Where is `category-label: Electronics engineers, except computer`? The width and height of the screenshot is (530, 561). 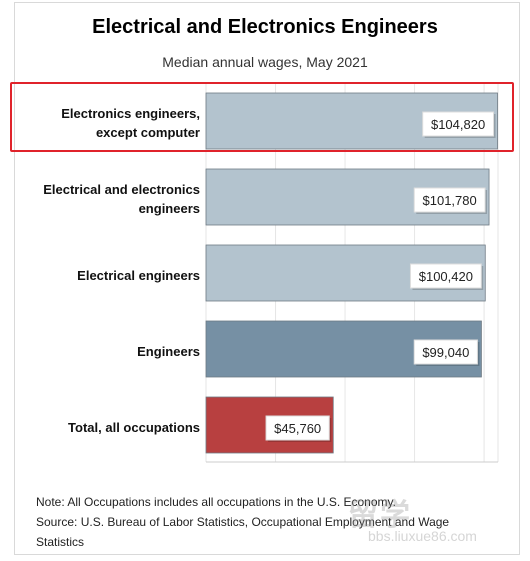
category-label: Electronics engineers, except computer is located at coordinates (109, 123).